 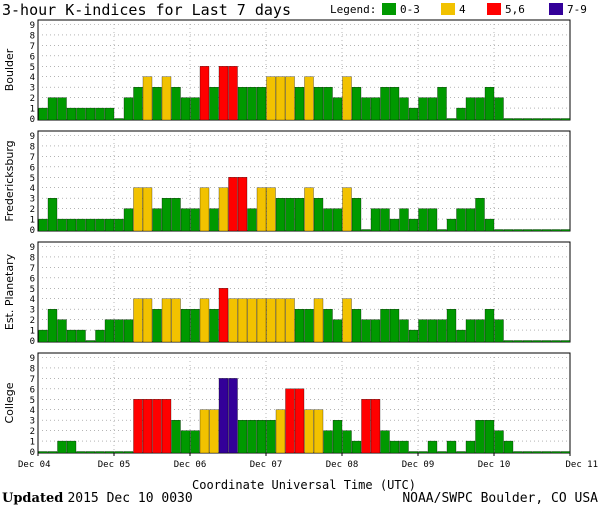 I want to click on x-tick-label: Dec 09, so click(x=418, y=465).